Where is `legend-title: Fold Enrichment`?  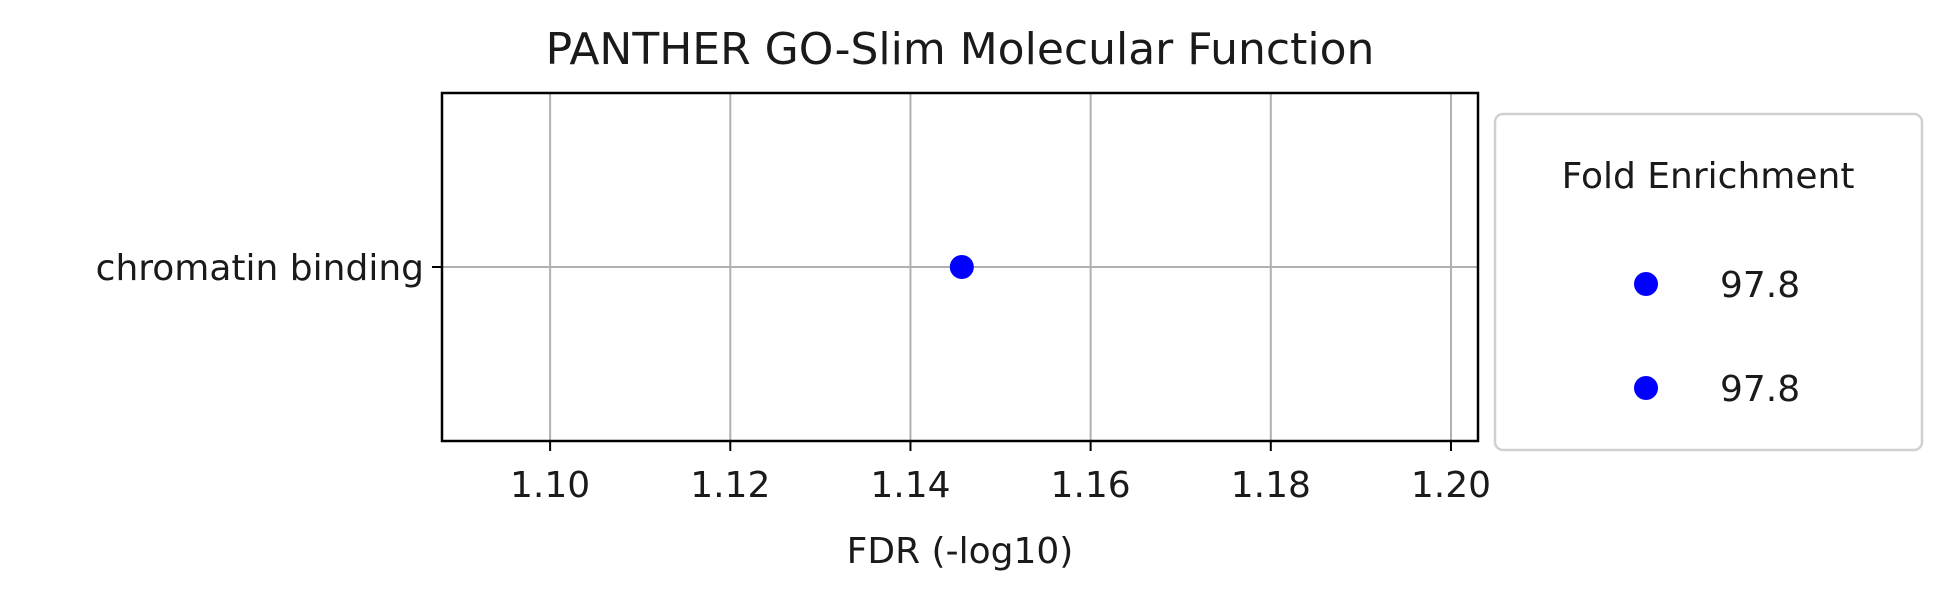
legend-title: Fold Enrichment is located at coordinates (1708, 176).